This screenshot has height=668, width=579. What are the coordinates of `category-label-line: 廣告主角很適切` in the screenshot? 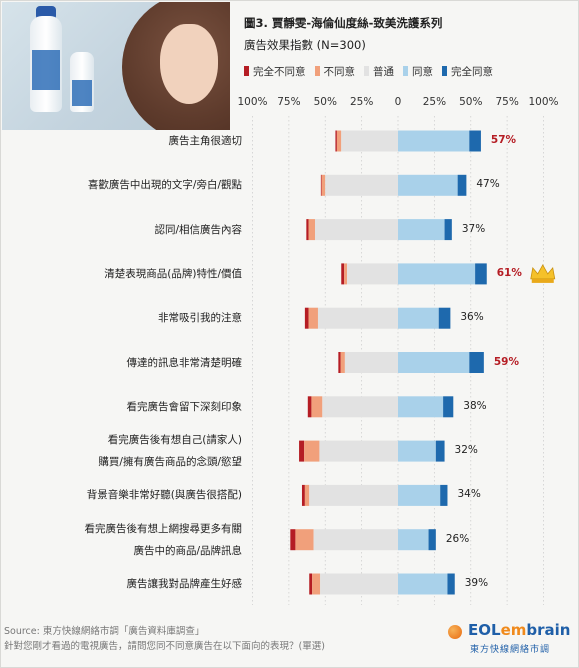 It's located at (205, 141).